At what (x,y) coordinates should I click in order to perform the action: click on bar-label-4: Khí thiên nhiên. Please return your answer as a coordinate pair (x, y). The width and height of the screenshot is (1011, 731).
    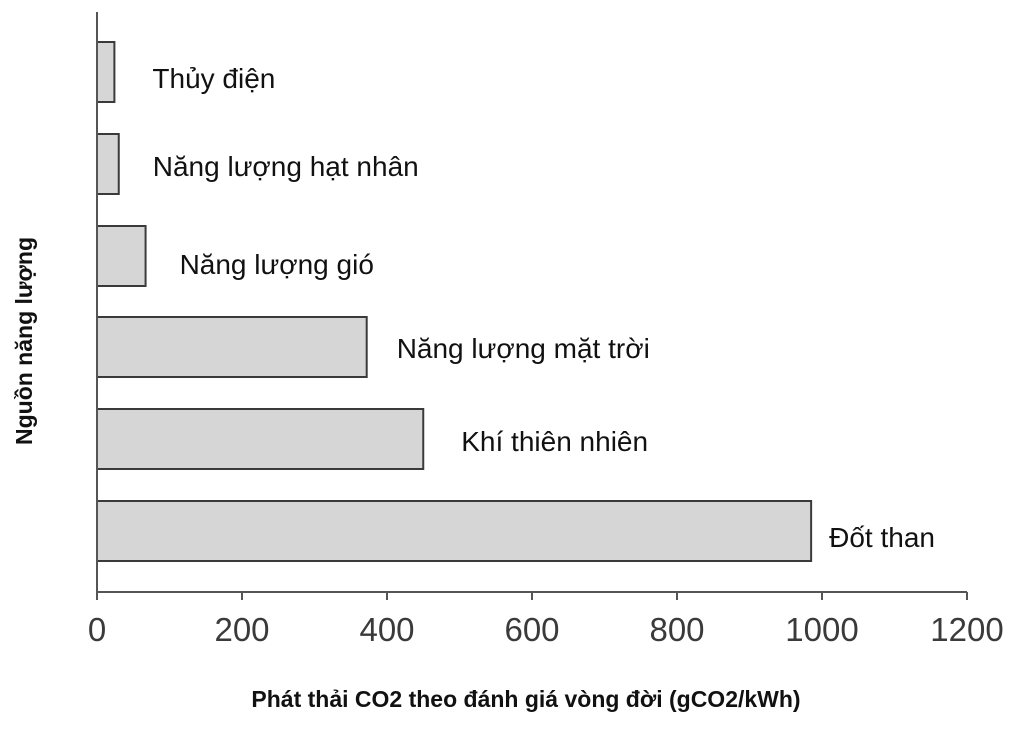
    Looking at the image, I should click on (554, 441).